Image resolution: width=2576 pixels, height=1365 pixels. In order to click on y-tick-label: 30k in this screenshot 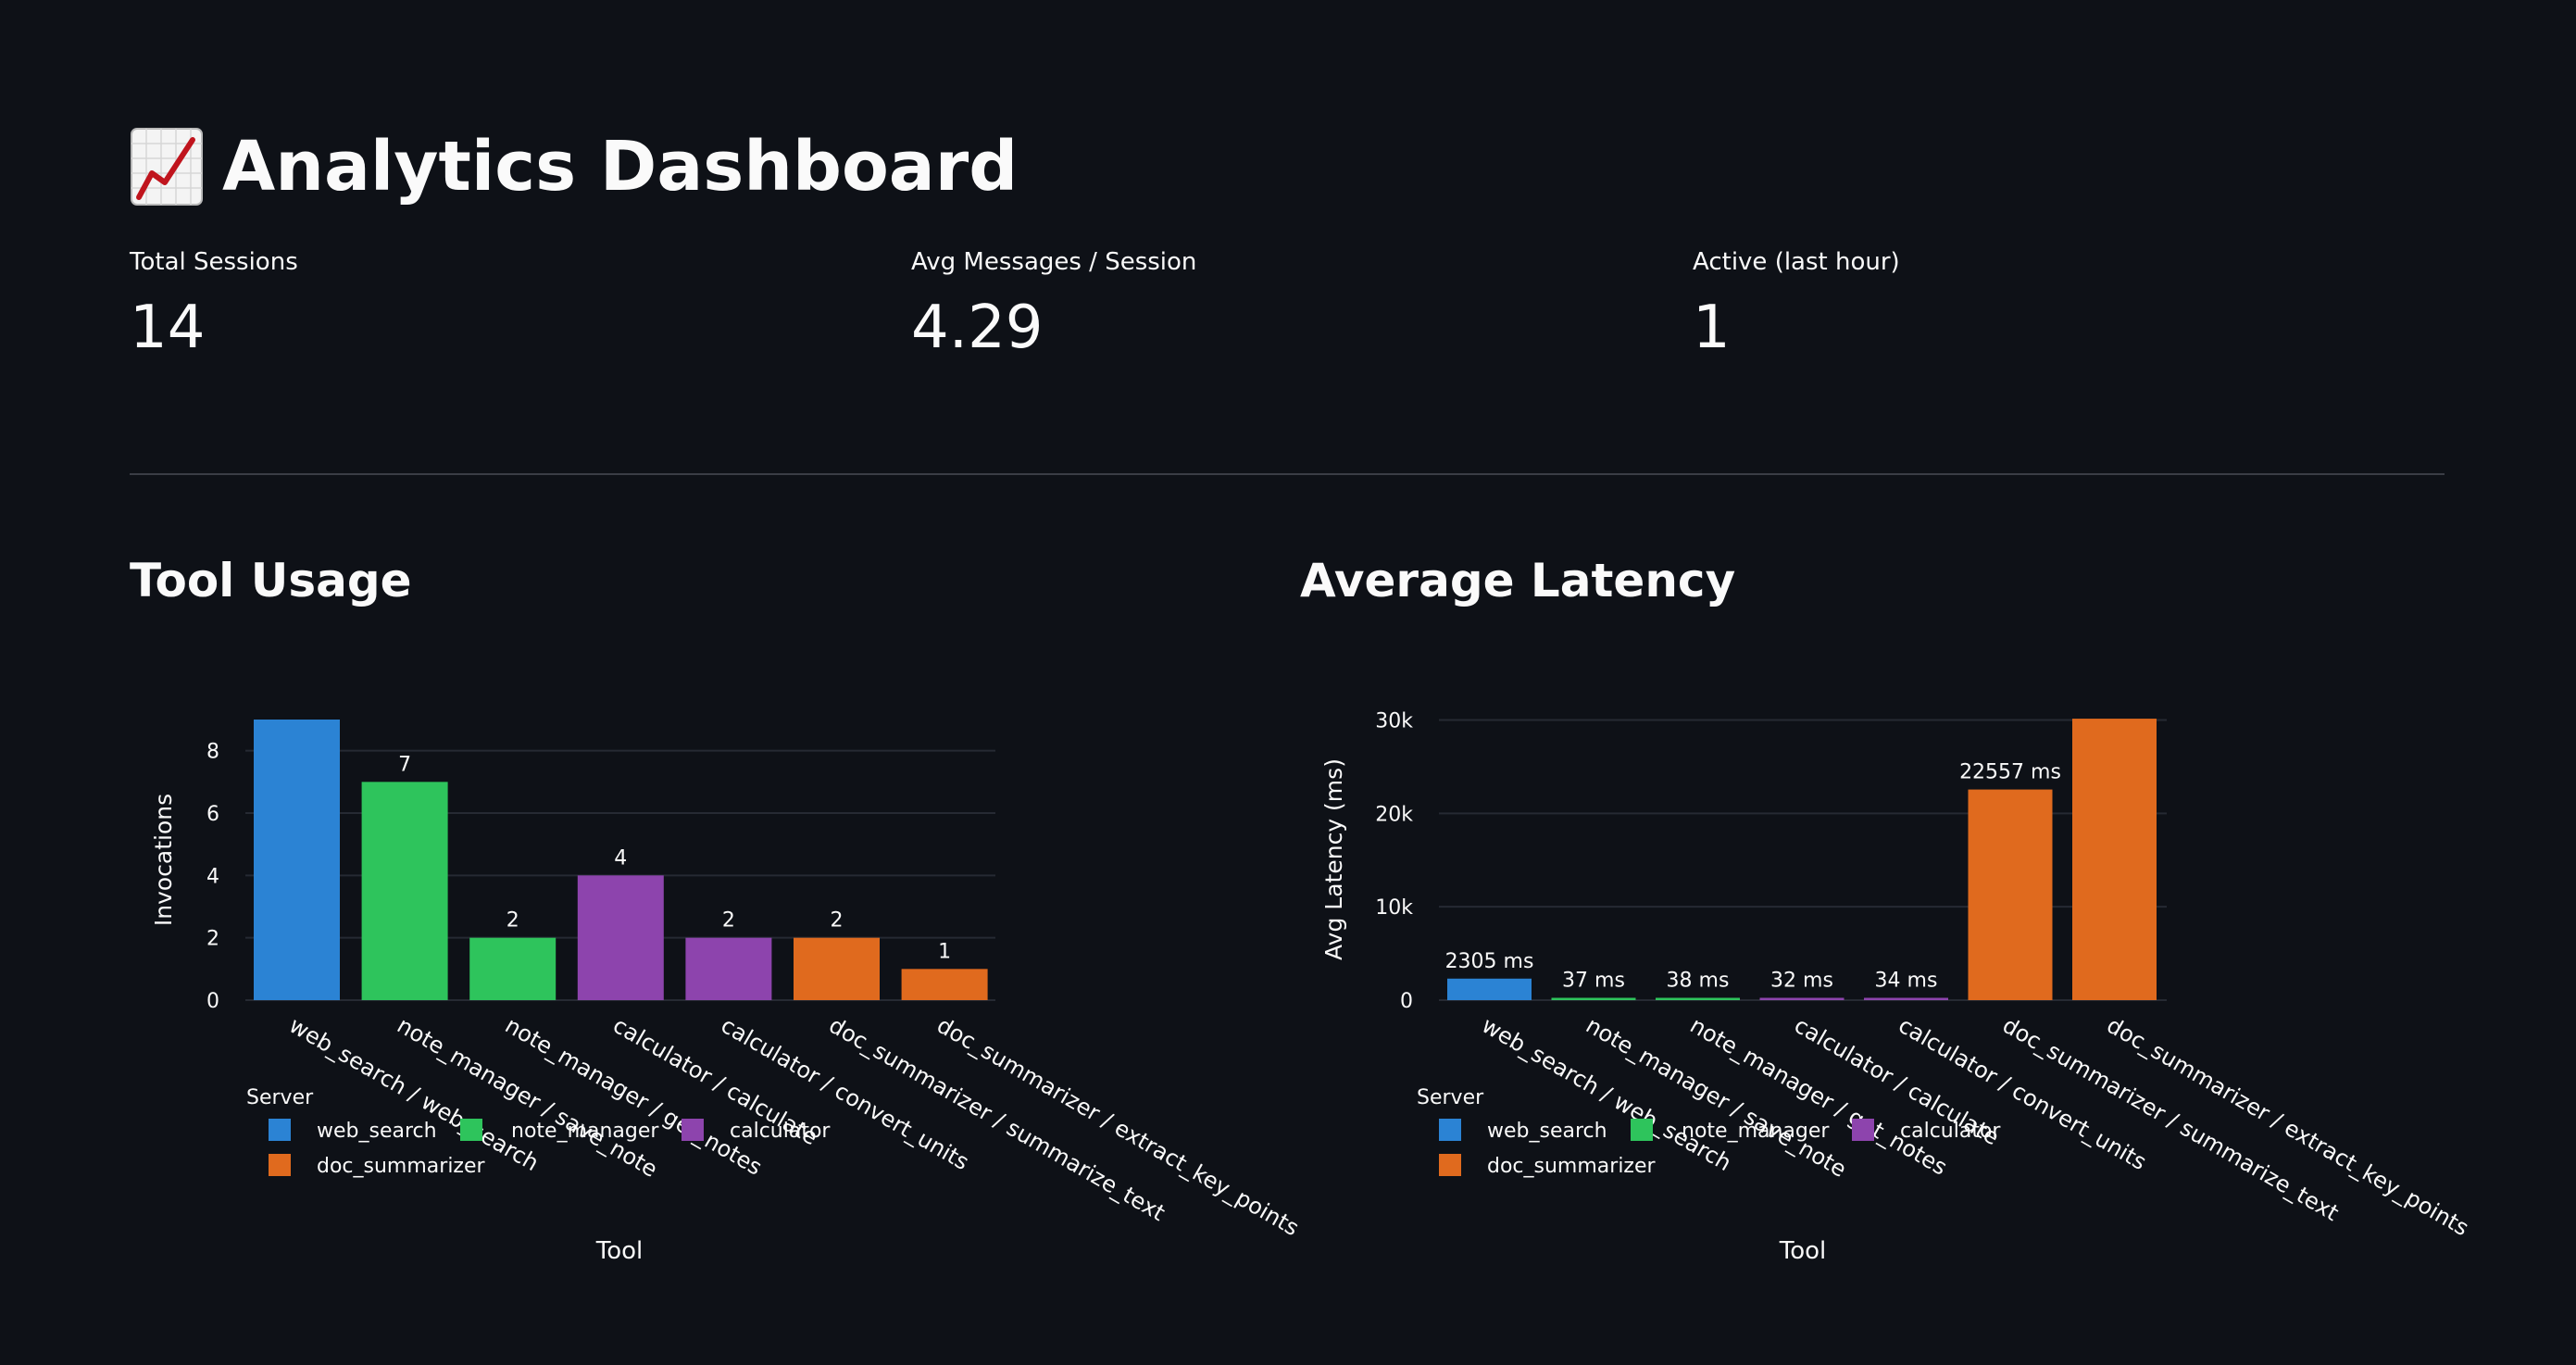, I will do `click(1394, 721)`.